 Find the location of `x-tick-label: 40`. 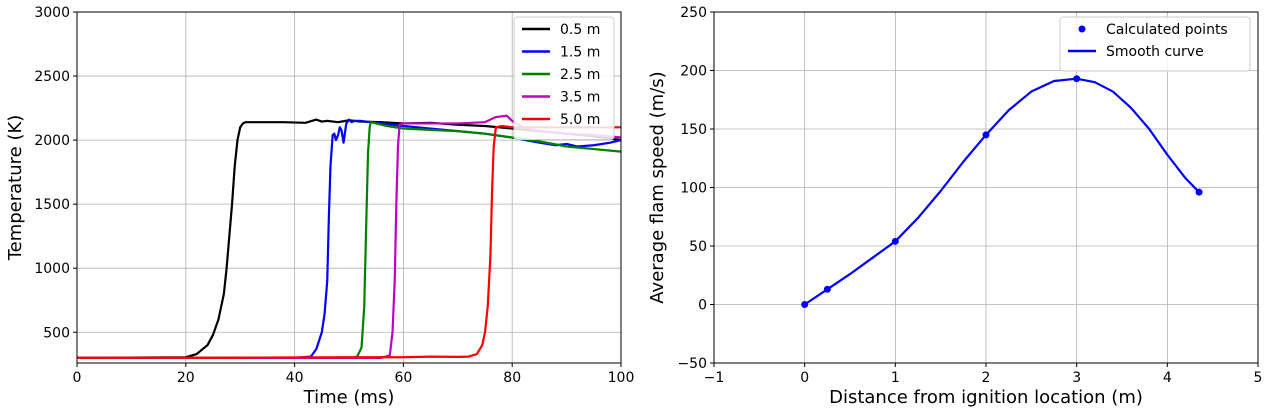

x-tick-label: 40 is located at coordinates (295, 378).